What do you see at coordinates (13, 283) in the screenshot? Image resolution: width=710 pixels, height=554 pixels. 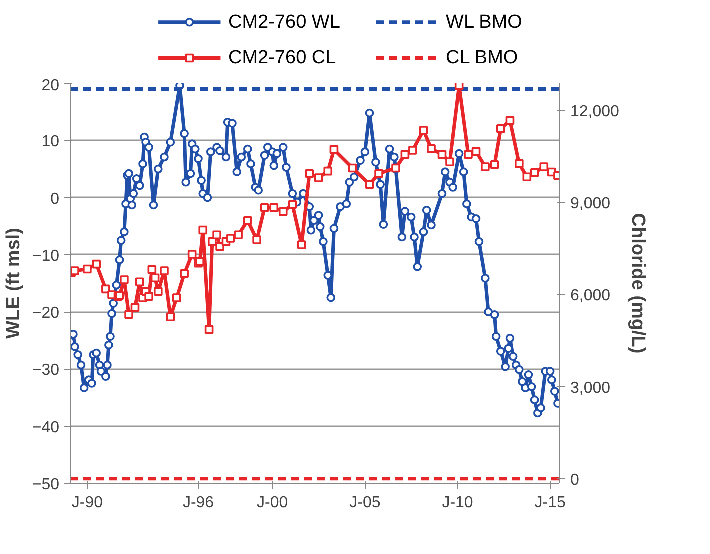 I see `y-axis-title: WLE (ft msl)` at bounding box center [13, 283].